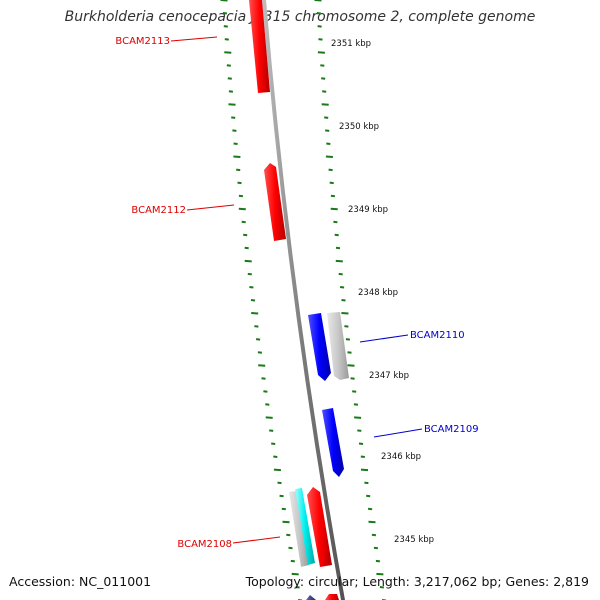 The image size is (600, 600). Describe the element at coordinates (275, 202) in the screenshot. I see `gene-bcam2112` at that location.